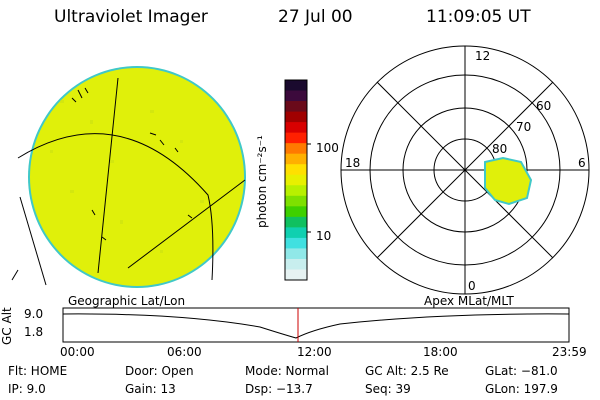 This screenshot has width=600, height=400. I want to click on auroral-oval-patch, so click(508, 181).